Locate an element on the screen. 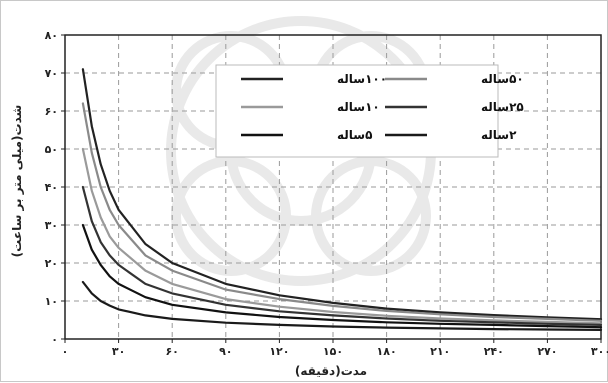 The width and height of the screenshot is (608, 383). x-tick-label-8: ۲۴۰ is located at coordinates (494, 351).